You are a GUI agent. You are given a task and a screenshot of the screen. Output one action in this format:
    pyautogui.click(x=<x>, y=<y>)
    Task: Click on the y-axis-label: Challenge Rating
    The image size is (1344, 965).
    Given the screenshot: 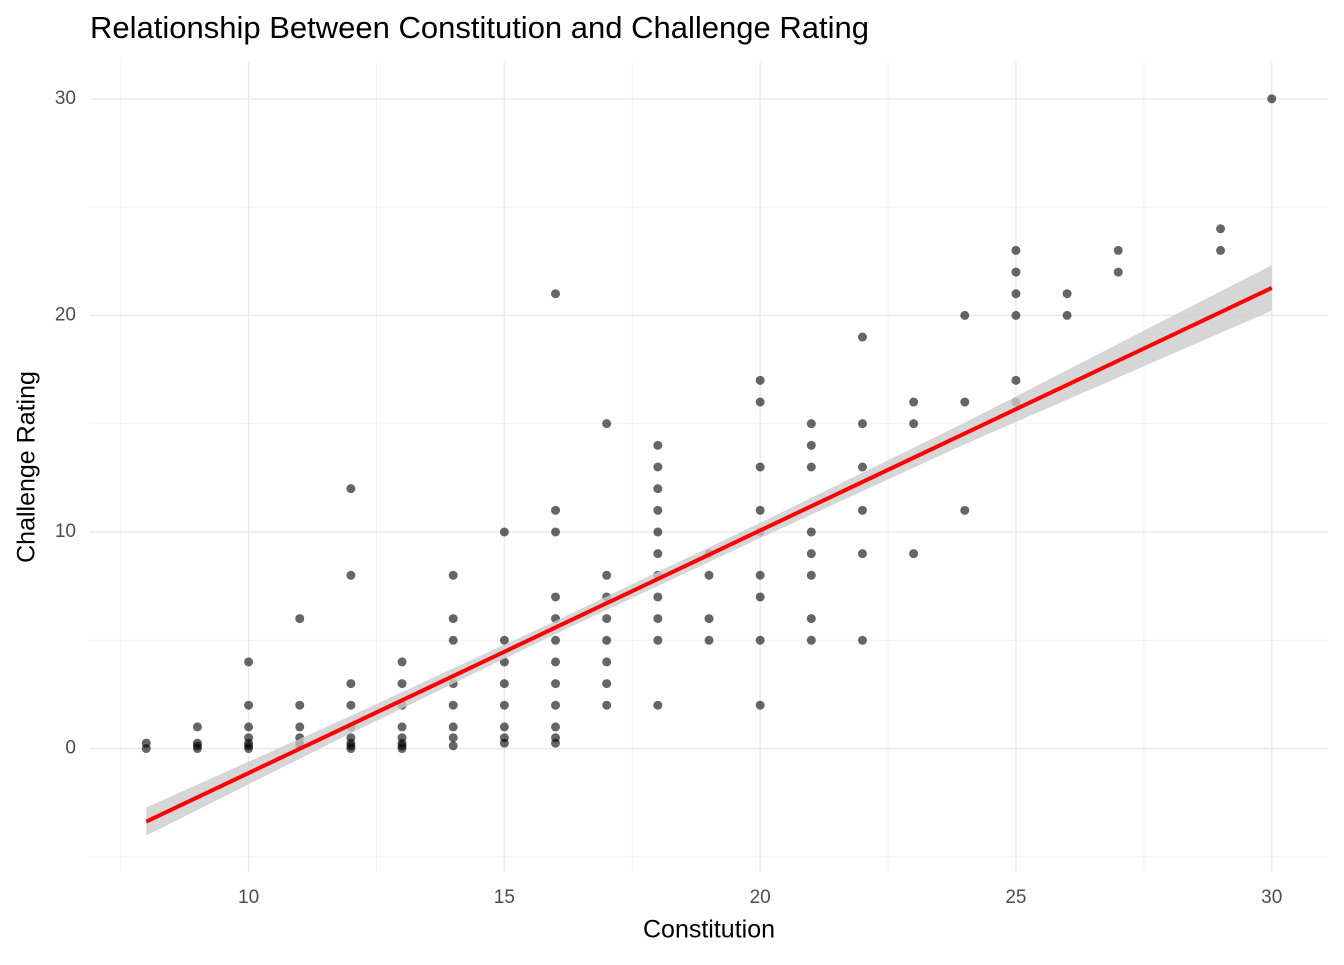 What is the action you would take?
    pyautogui.click(x=27, y=467)
    